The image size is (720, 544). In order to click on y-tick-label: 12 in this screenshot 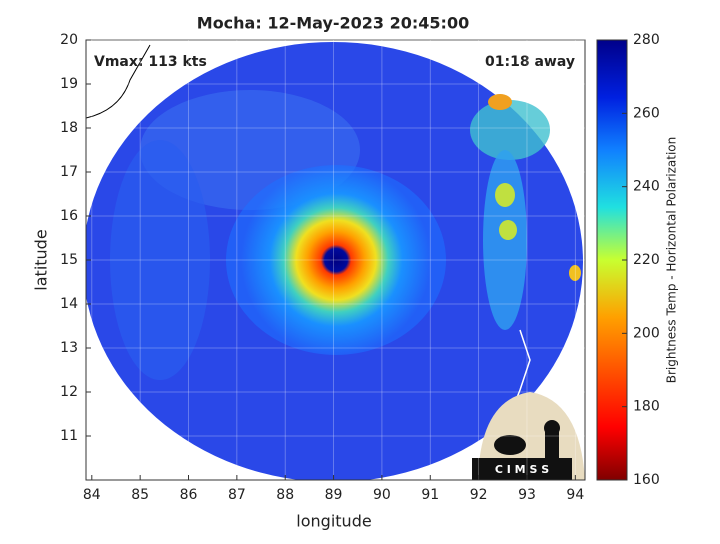, I will do `click(69, 392)`.